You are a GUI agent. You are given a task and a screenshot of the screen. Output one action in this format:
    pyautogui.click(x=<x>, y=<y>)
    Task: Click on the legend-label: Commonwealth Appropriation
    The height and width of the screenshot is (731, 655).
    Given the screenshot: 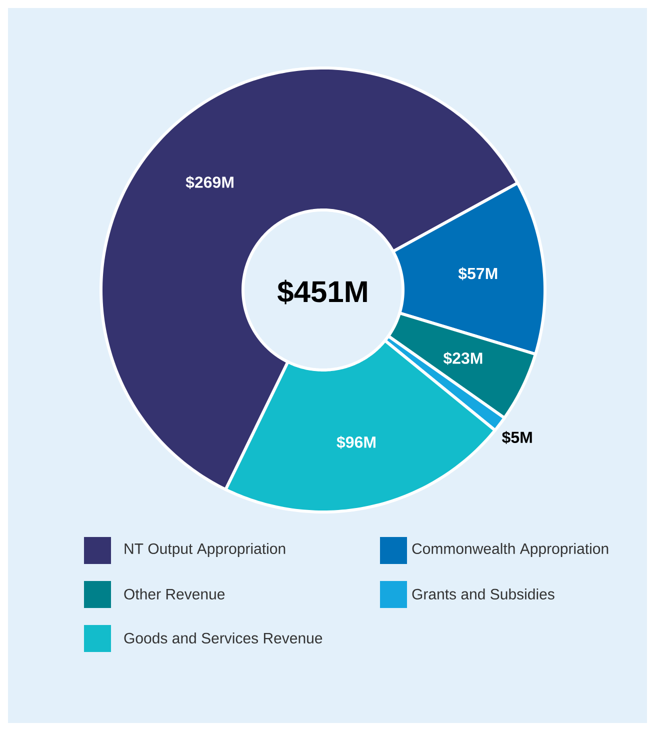 What is the action you would take?
    pyautogui.click(x=510, y=549)
    